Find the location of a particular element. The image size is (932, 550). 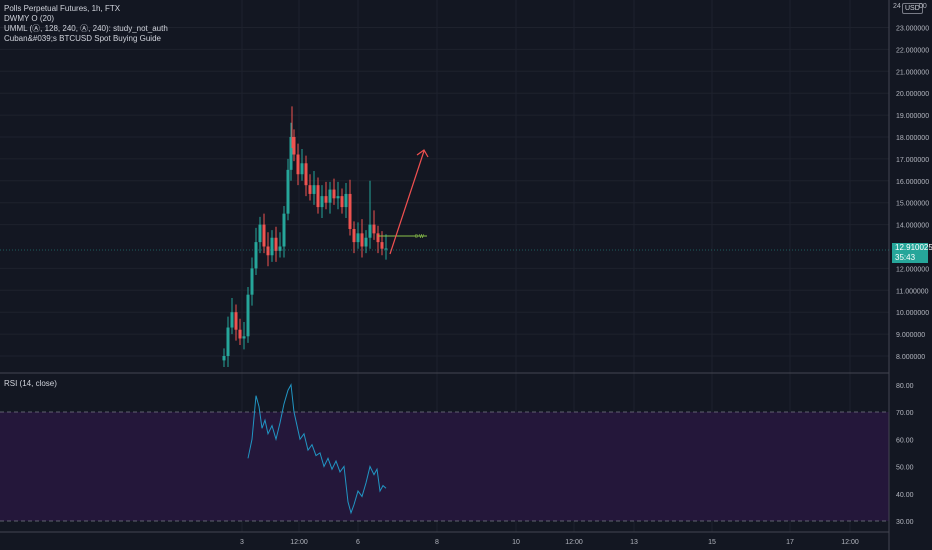

currency-badge: USD is located at coordinates (912, 8).